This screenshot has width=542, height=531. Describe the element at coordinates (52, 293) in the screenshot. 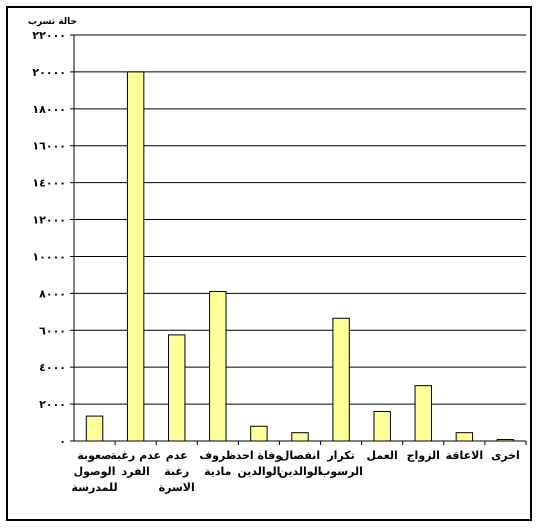

I see `y-tick-label: ٨٠٠٠` at that location.